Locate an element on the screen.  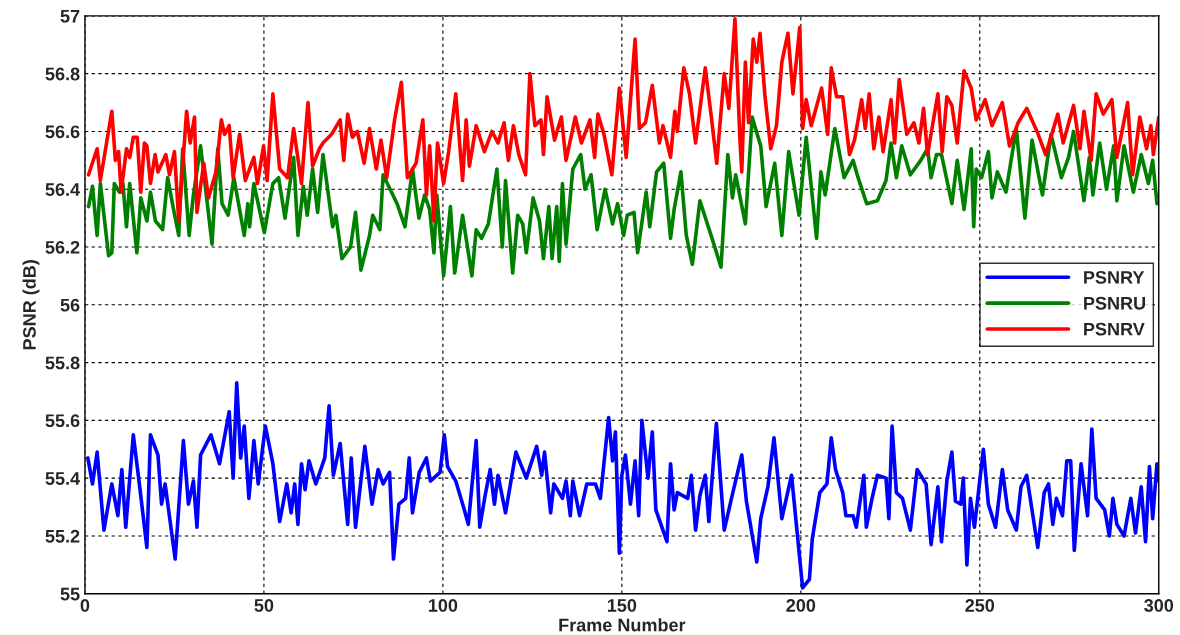
y-tick-label: 55 is located at coordinates (70, 594).